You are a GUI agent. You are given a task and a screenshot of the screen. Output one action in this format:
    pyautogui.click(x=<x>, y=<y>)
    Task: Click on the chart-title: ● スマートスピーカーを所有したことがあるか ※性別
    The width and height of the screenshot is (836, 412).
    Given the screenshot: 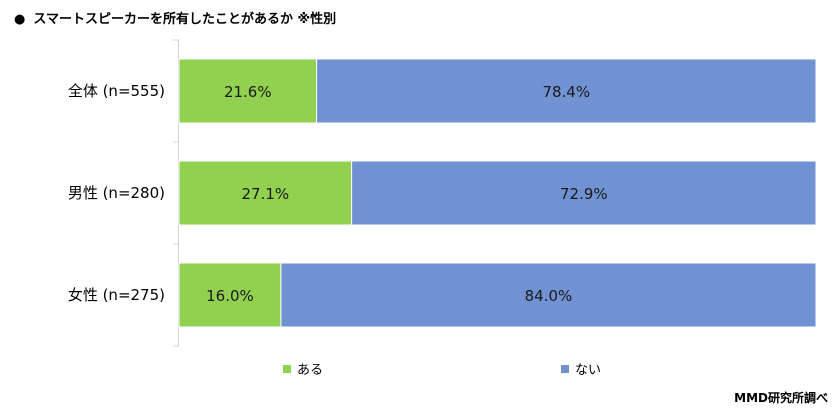 What is the action you would take?
    pyautogui.click(x=175, y=17)
    